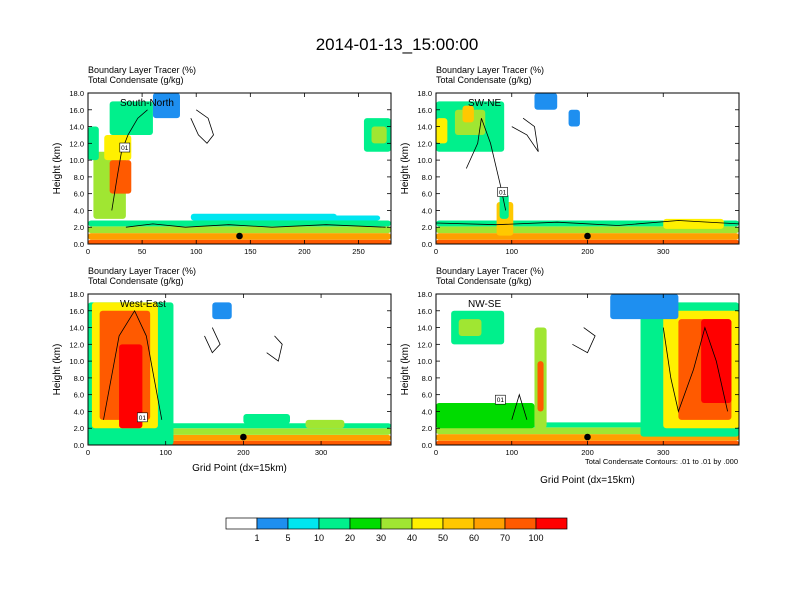 This screenshot has height=612, width=792. What do you see at coordinates (505, 538) in the screenshot?
I see `colorbar-label: 70` at bounding box center [505, 538].